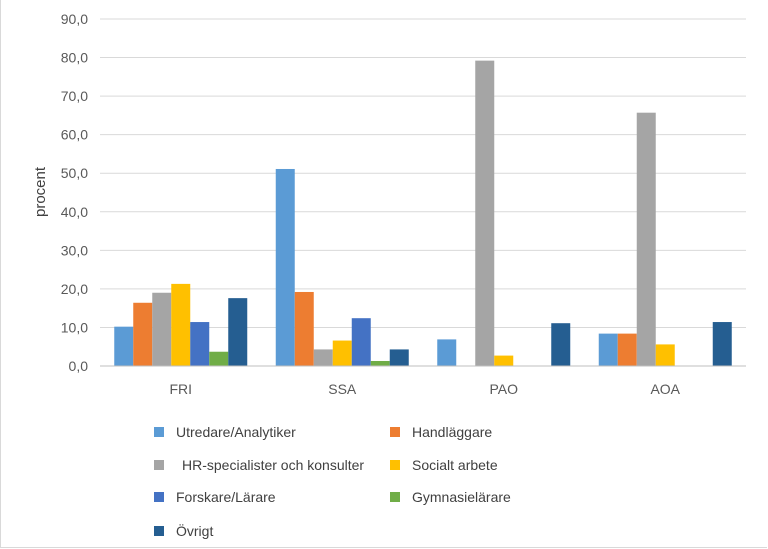  I want to click on legend-label: Övrigt, so click(194, 530).